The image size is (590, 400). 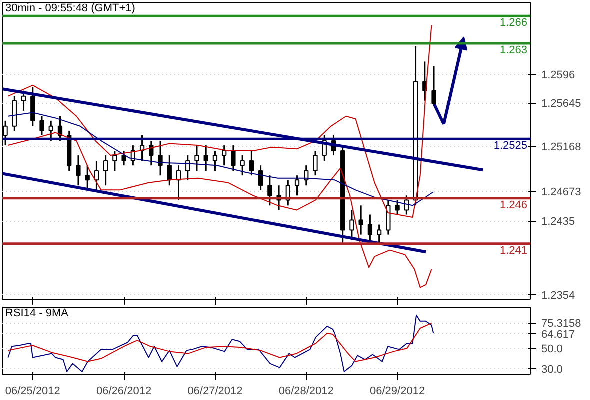 I want to click on y-tick-label: 1.25645, so click(x=562, y=104).